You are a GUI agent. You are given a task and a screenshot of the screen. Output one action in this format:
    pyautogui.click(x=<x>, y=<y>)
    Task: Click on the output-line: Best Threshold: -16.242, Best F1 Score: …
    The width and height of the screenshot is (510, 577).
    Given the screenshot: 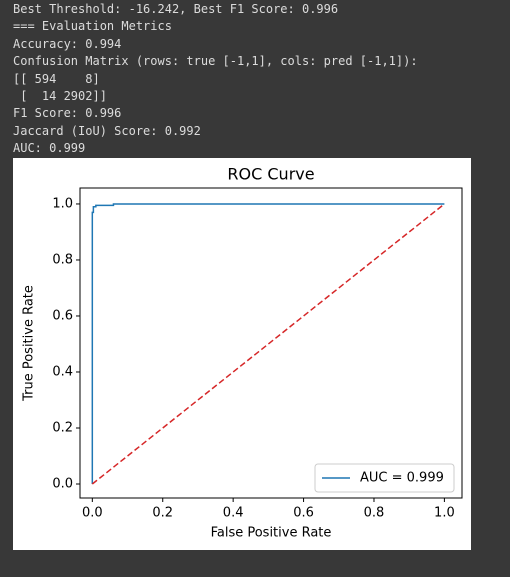 What is the action you would take?
    pyautogui.click(x=176, y=9)
    